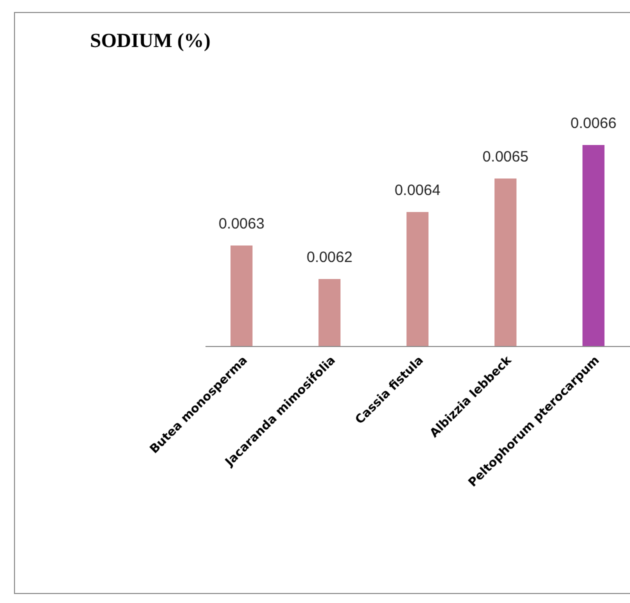 The height and width of the screenshot is (603, 630). I want to click on chart-title: SODIUM (%), so click(150, 41).